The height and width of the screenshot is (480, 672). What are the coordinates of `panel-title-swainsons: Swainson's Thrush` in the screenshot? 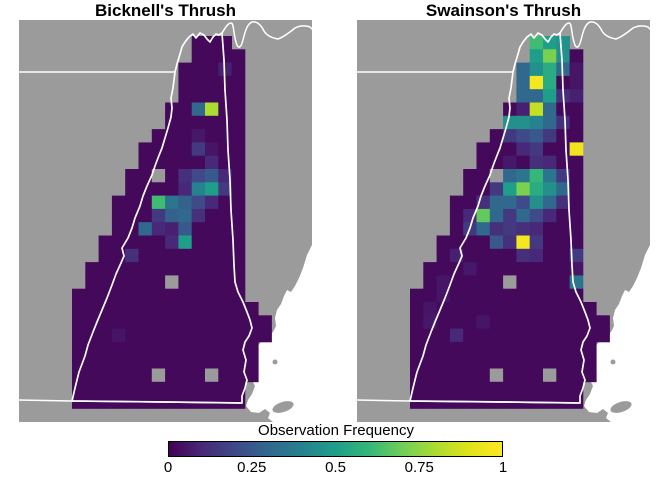 It's located at (503, 10).